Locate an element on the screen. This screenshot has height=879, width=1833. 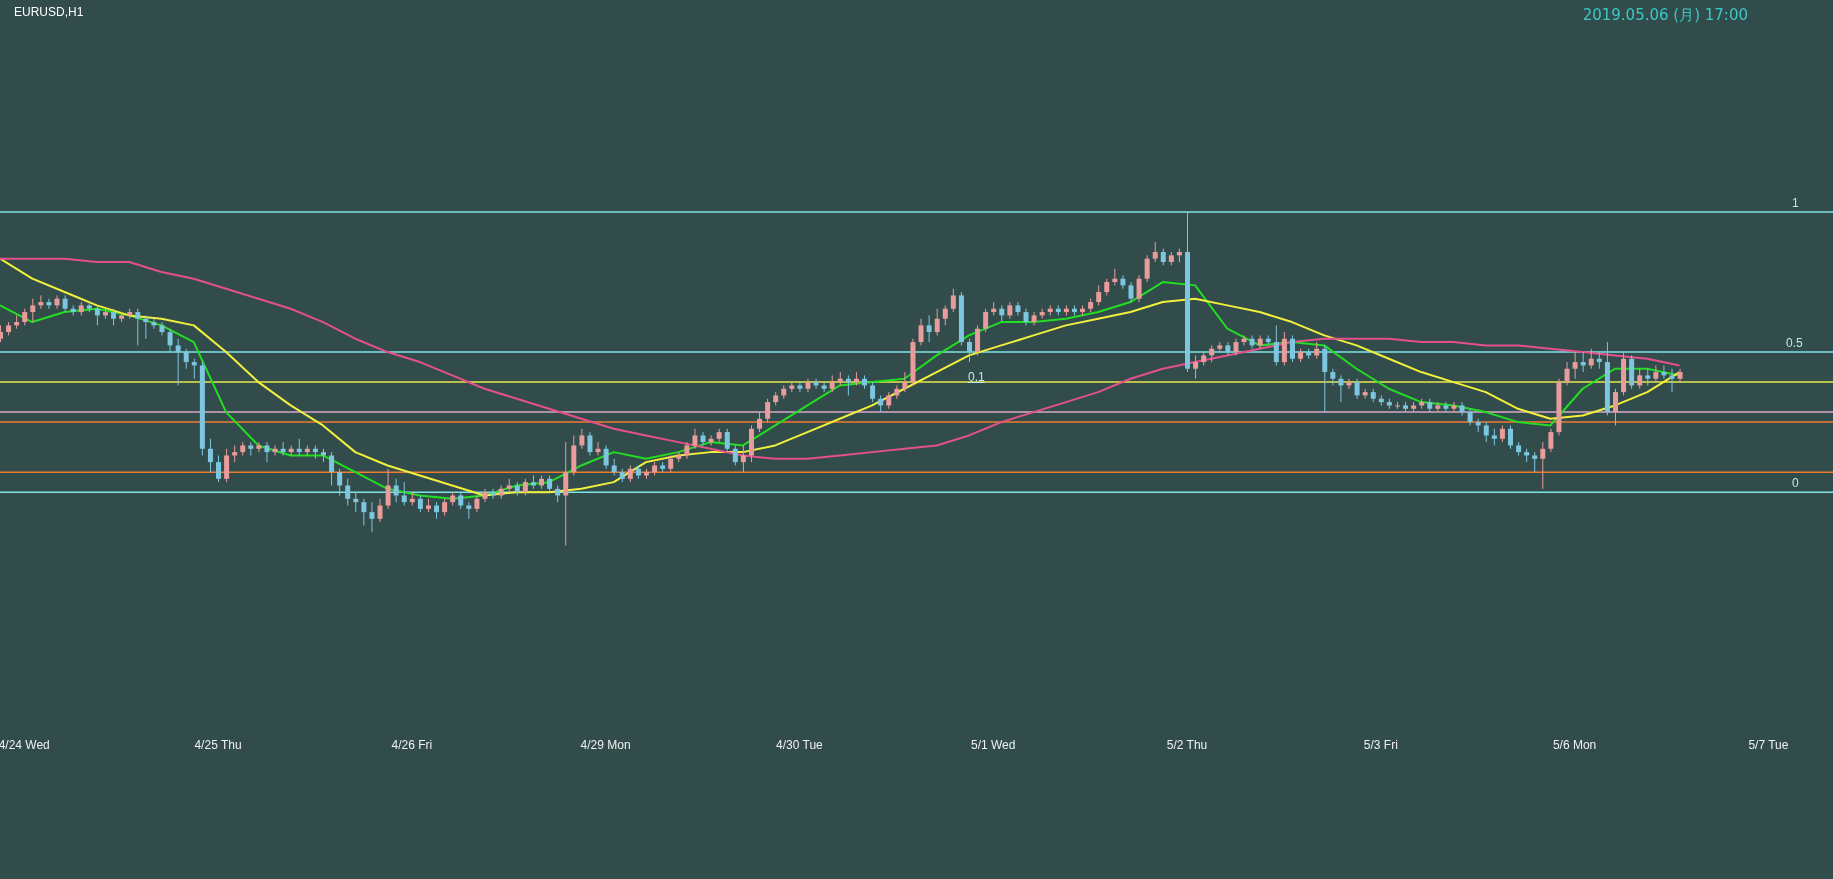
text: 2019.05.06 (月) 17:00 is located at coordinates (1665, 15).